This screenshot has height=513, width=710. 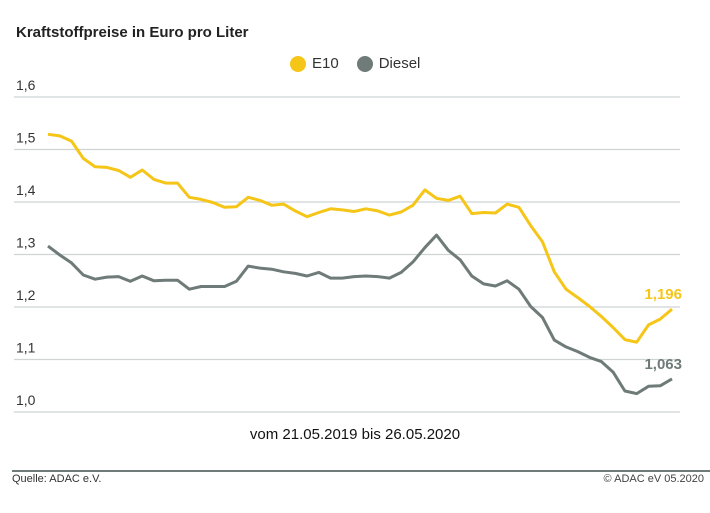 I want to click on y-tick-label: 1,2, so click(x=26, y=295).